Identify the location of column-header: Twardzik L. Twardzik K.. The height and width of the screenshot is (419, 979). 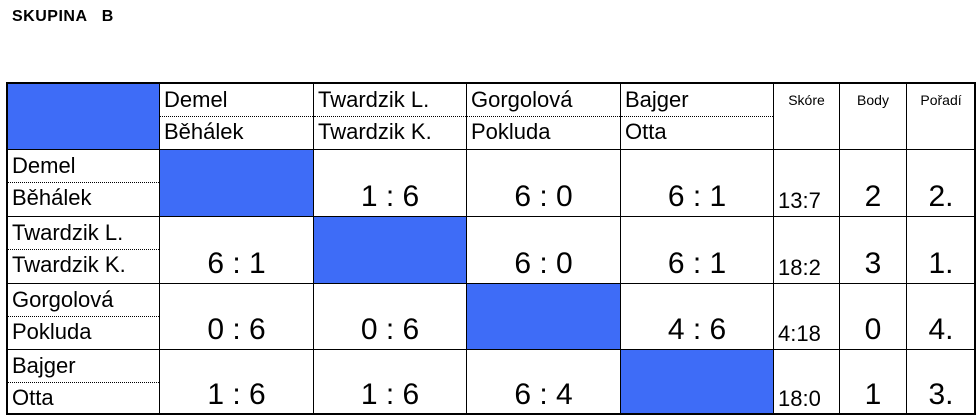
(390, 116).